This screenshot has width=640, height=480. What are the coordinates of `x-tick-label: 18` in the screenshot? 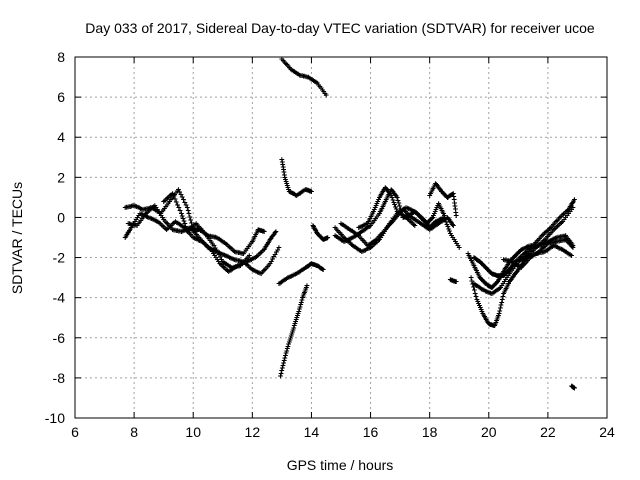 It's located at (430, 432).